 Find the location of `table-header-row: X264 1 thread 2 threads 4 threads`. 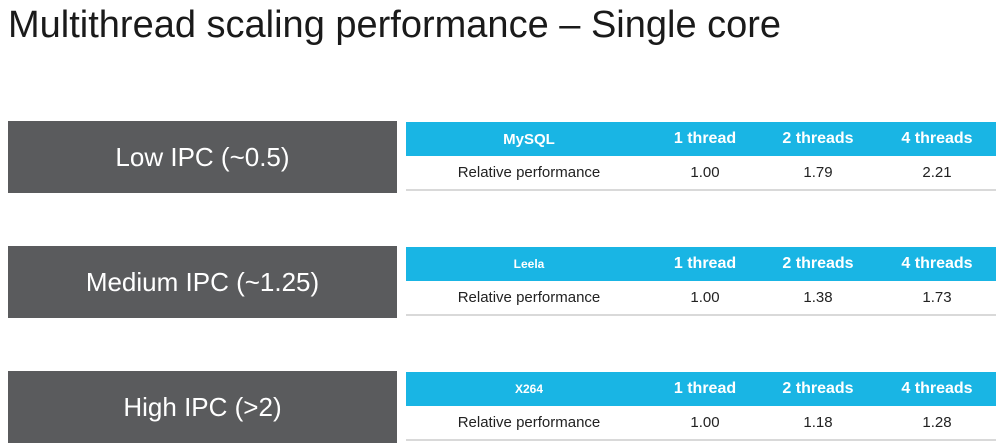

table-header-row: X264 1 thread 2 threads 4 threads is located at coordinates (701, 389).